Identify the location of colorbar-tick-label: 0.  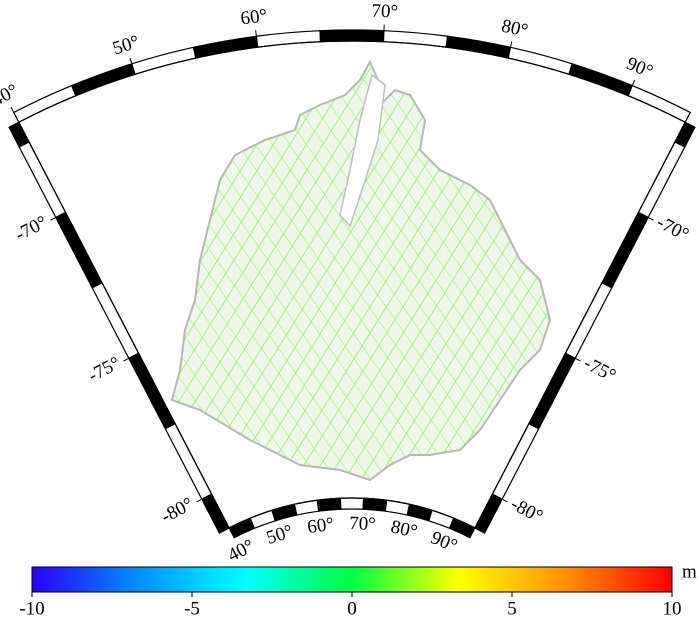
(352, 608).